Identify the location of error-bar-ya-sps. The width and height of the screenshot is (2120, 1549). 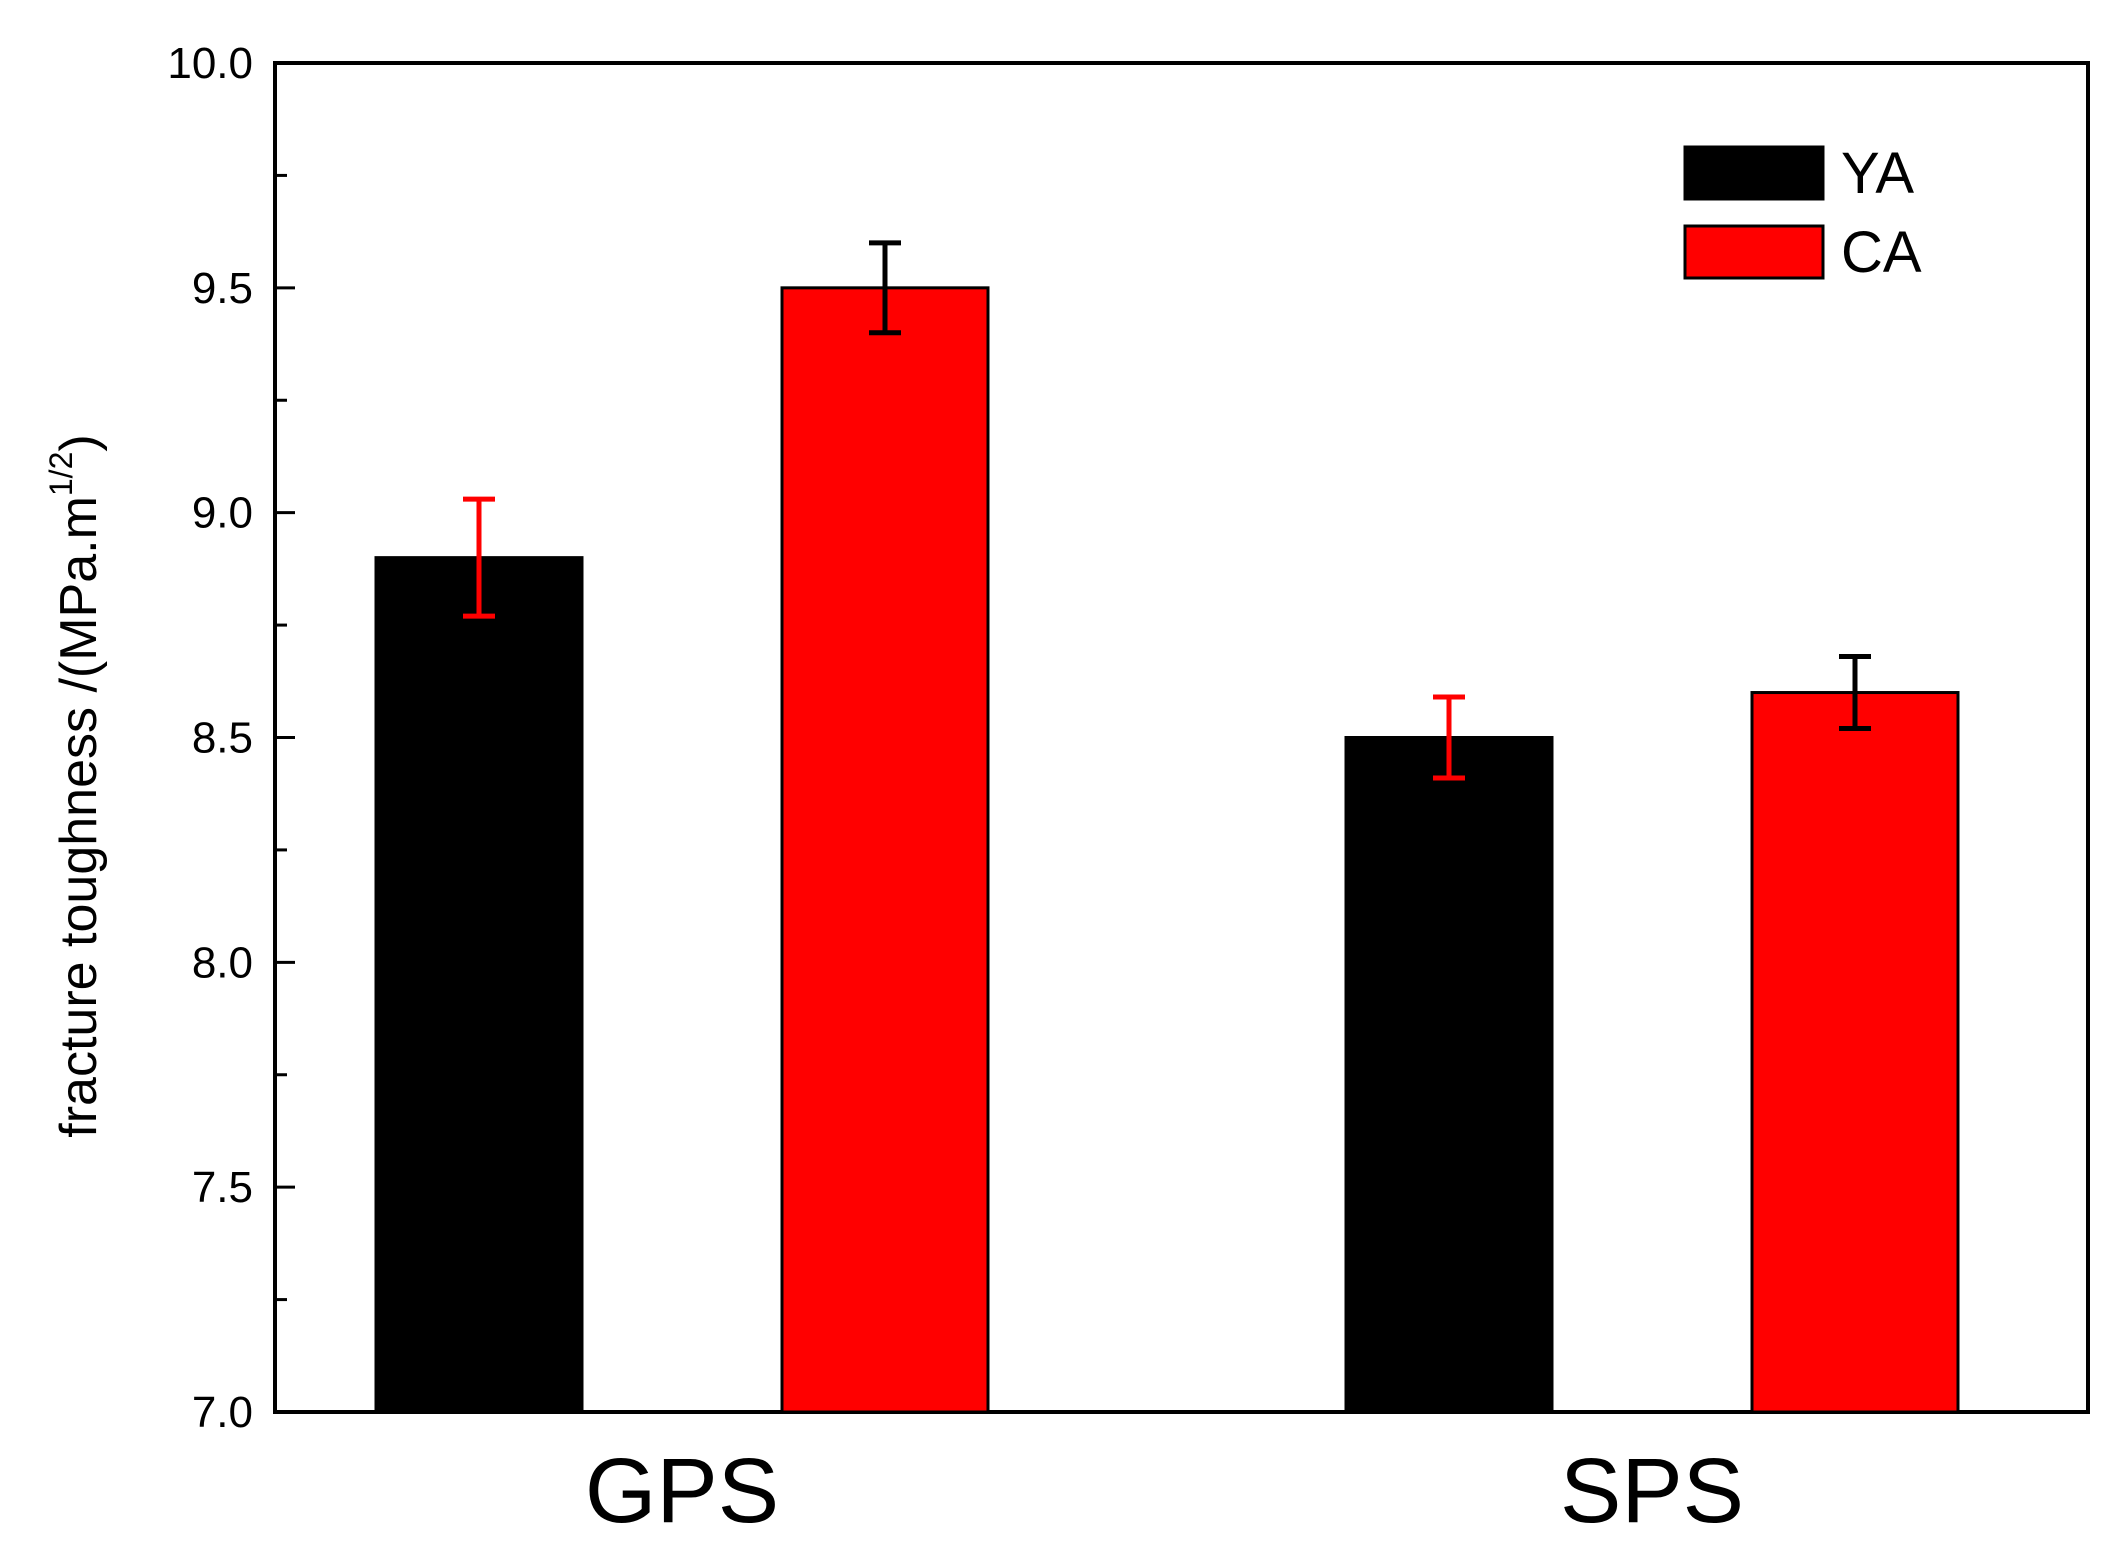
(1449, 737).